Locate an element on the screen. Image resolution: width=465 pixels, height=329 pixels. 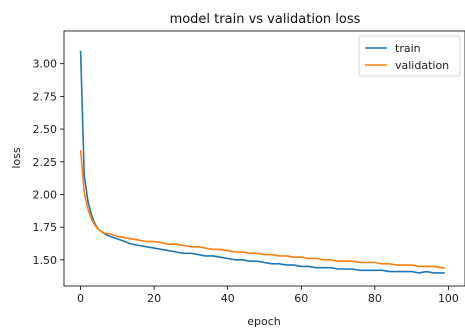
legend: train validation is located at coordinates (409, 56).